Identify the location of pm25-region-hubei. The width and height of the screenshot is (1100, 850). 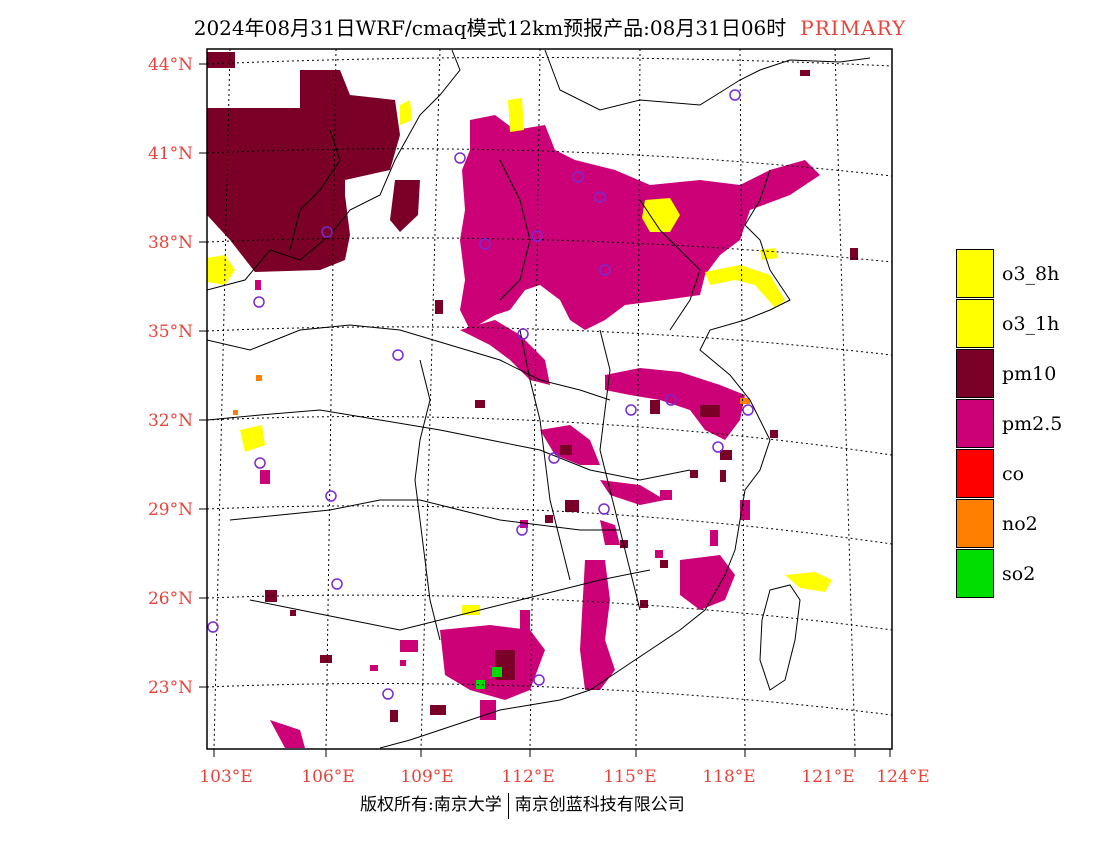
(610, 532).